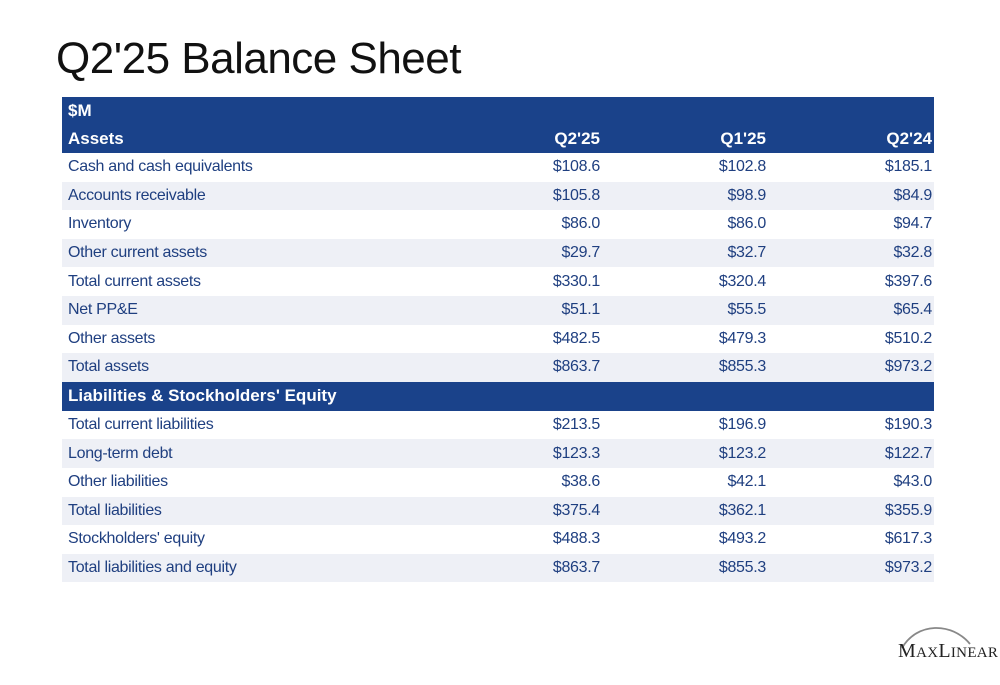 The image size is (1000, 685). Describe the element at coordinates (912, 253) in the screenshot. I see `row-value: $32.8` at that location.